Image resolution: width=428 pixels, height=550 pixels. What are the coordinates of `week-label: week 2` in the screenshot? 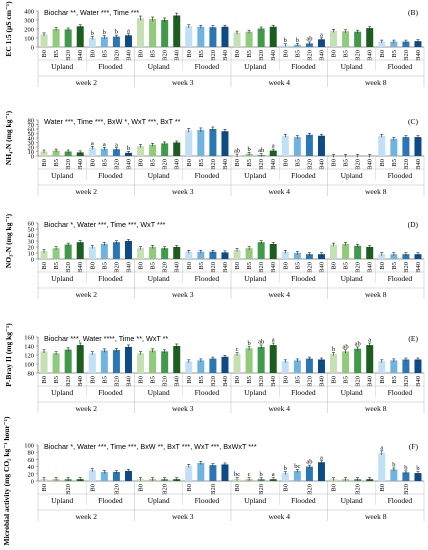 It's located at (87, 408).